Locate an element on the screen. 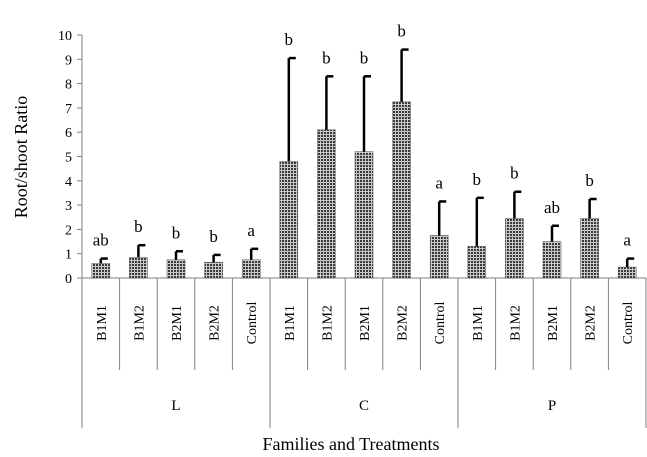 Image resolution: width=647 pixels, height=457 pixels. y-tick-label: 0 is located at coordinates (68, 279).